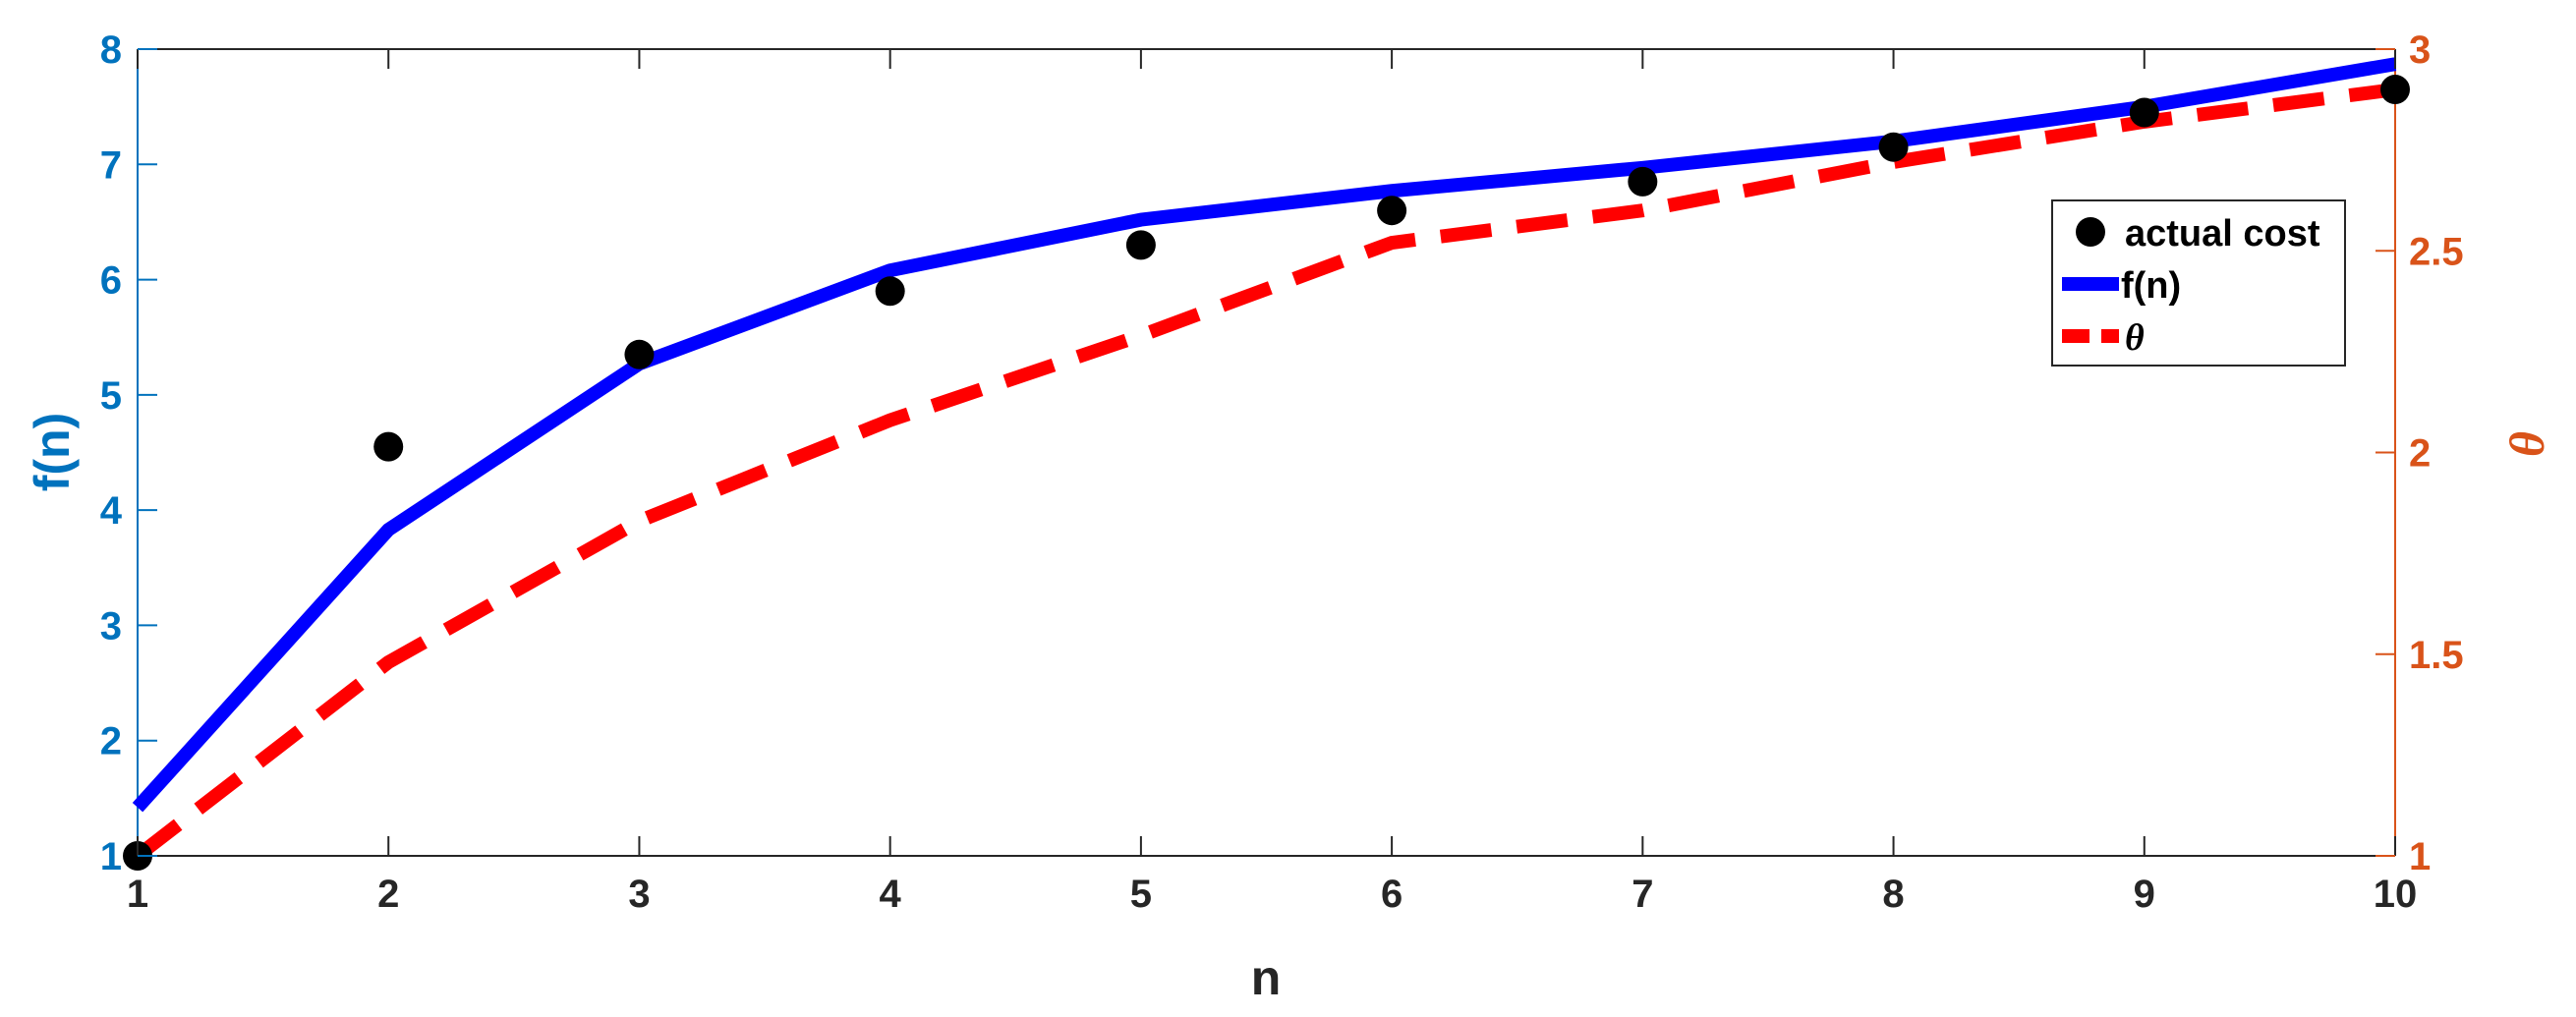 This screenshot has height=1017, width=2576. I want to click on x-tick-label: 7, so click(1642, 895).